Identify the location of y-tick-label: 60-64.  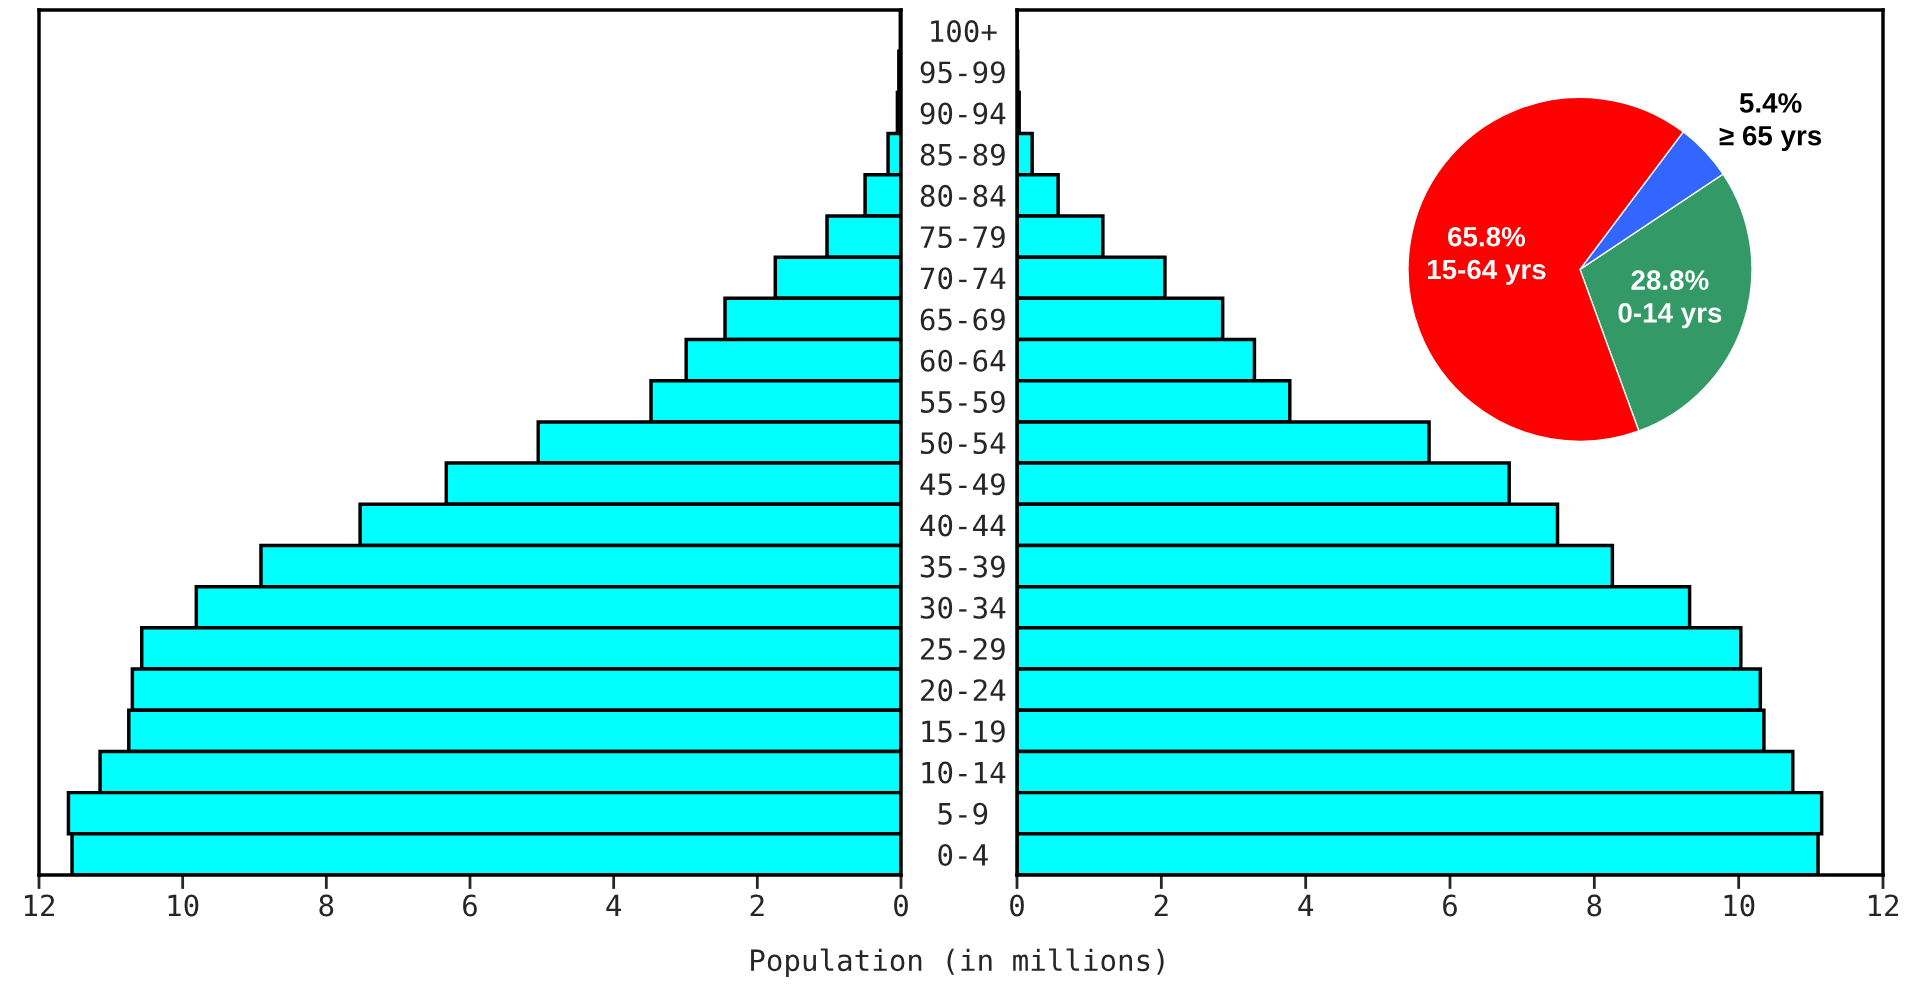
(963, 360).